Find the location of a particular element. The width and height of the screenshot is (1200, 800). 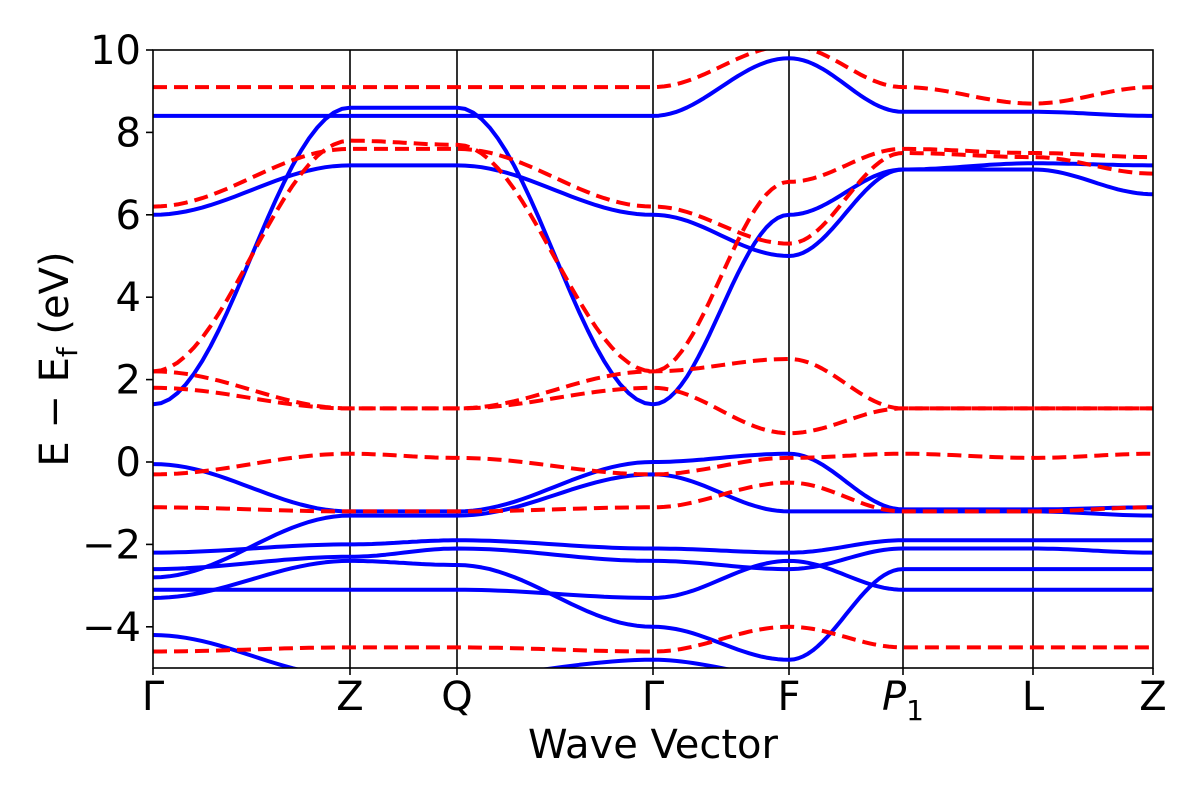

y-axis: 10 8 6 4 2 0 −2 −4 is located at coordinates (117, 339).